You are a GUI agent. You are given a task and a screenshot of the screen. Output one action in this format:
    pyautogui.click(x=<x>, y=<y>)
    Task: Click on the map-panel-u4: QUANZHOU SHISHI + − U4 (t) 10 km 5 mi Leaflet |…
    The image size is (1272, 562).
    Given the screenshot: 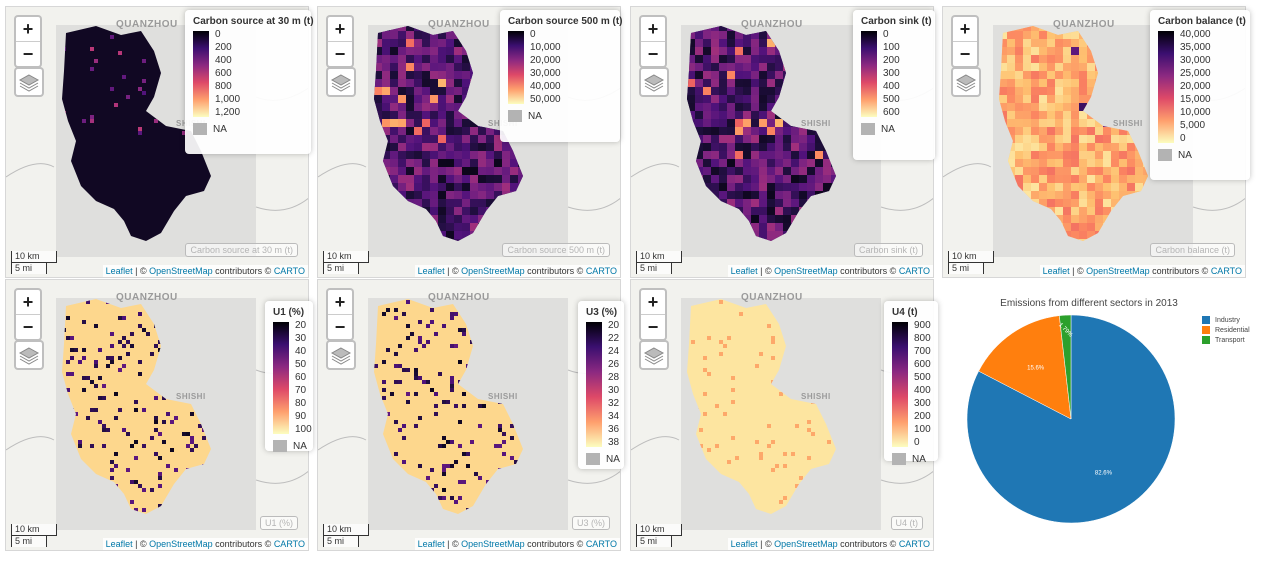 What is the action you would take?
    pyautogui.click(x=782, y=415)
    